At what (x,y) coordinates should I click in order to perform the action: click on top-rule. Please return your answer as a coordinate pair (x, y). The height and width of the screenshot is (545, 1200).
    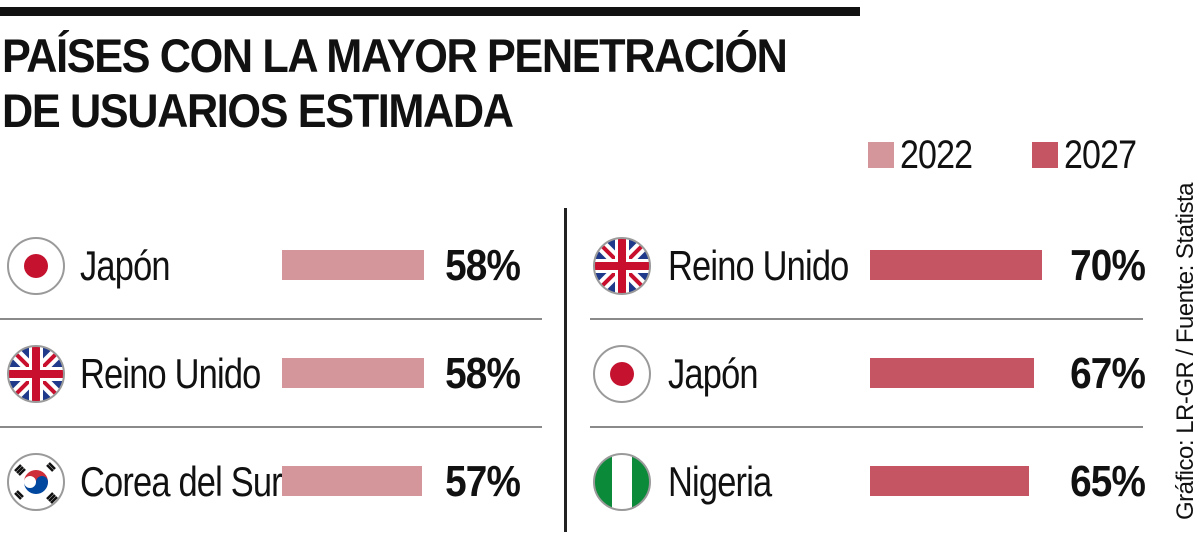
    Looking at the image, I should click on (430, 11).